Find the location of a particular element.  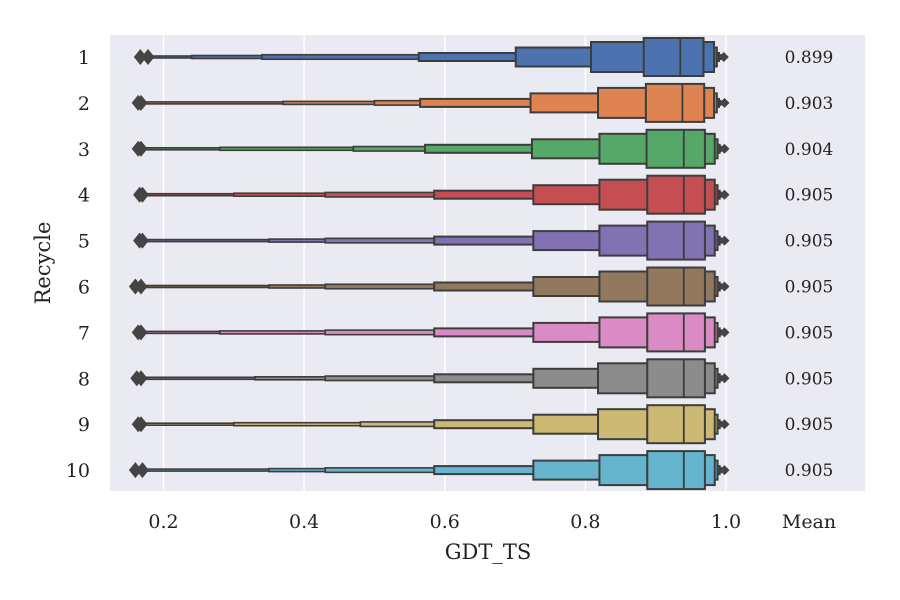

y-tick-label: 3 is located at coordinates (84, 150).